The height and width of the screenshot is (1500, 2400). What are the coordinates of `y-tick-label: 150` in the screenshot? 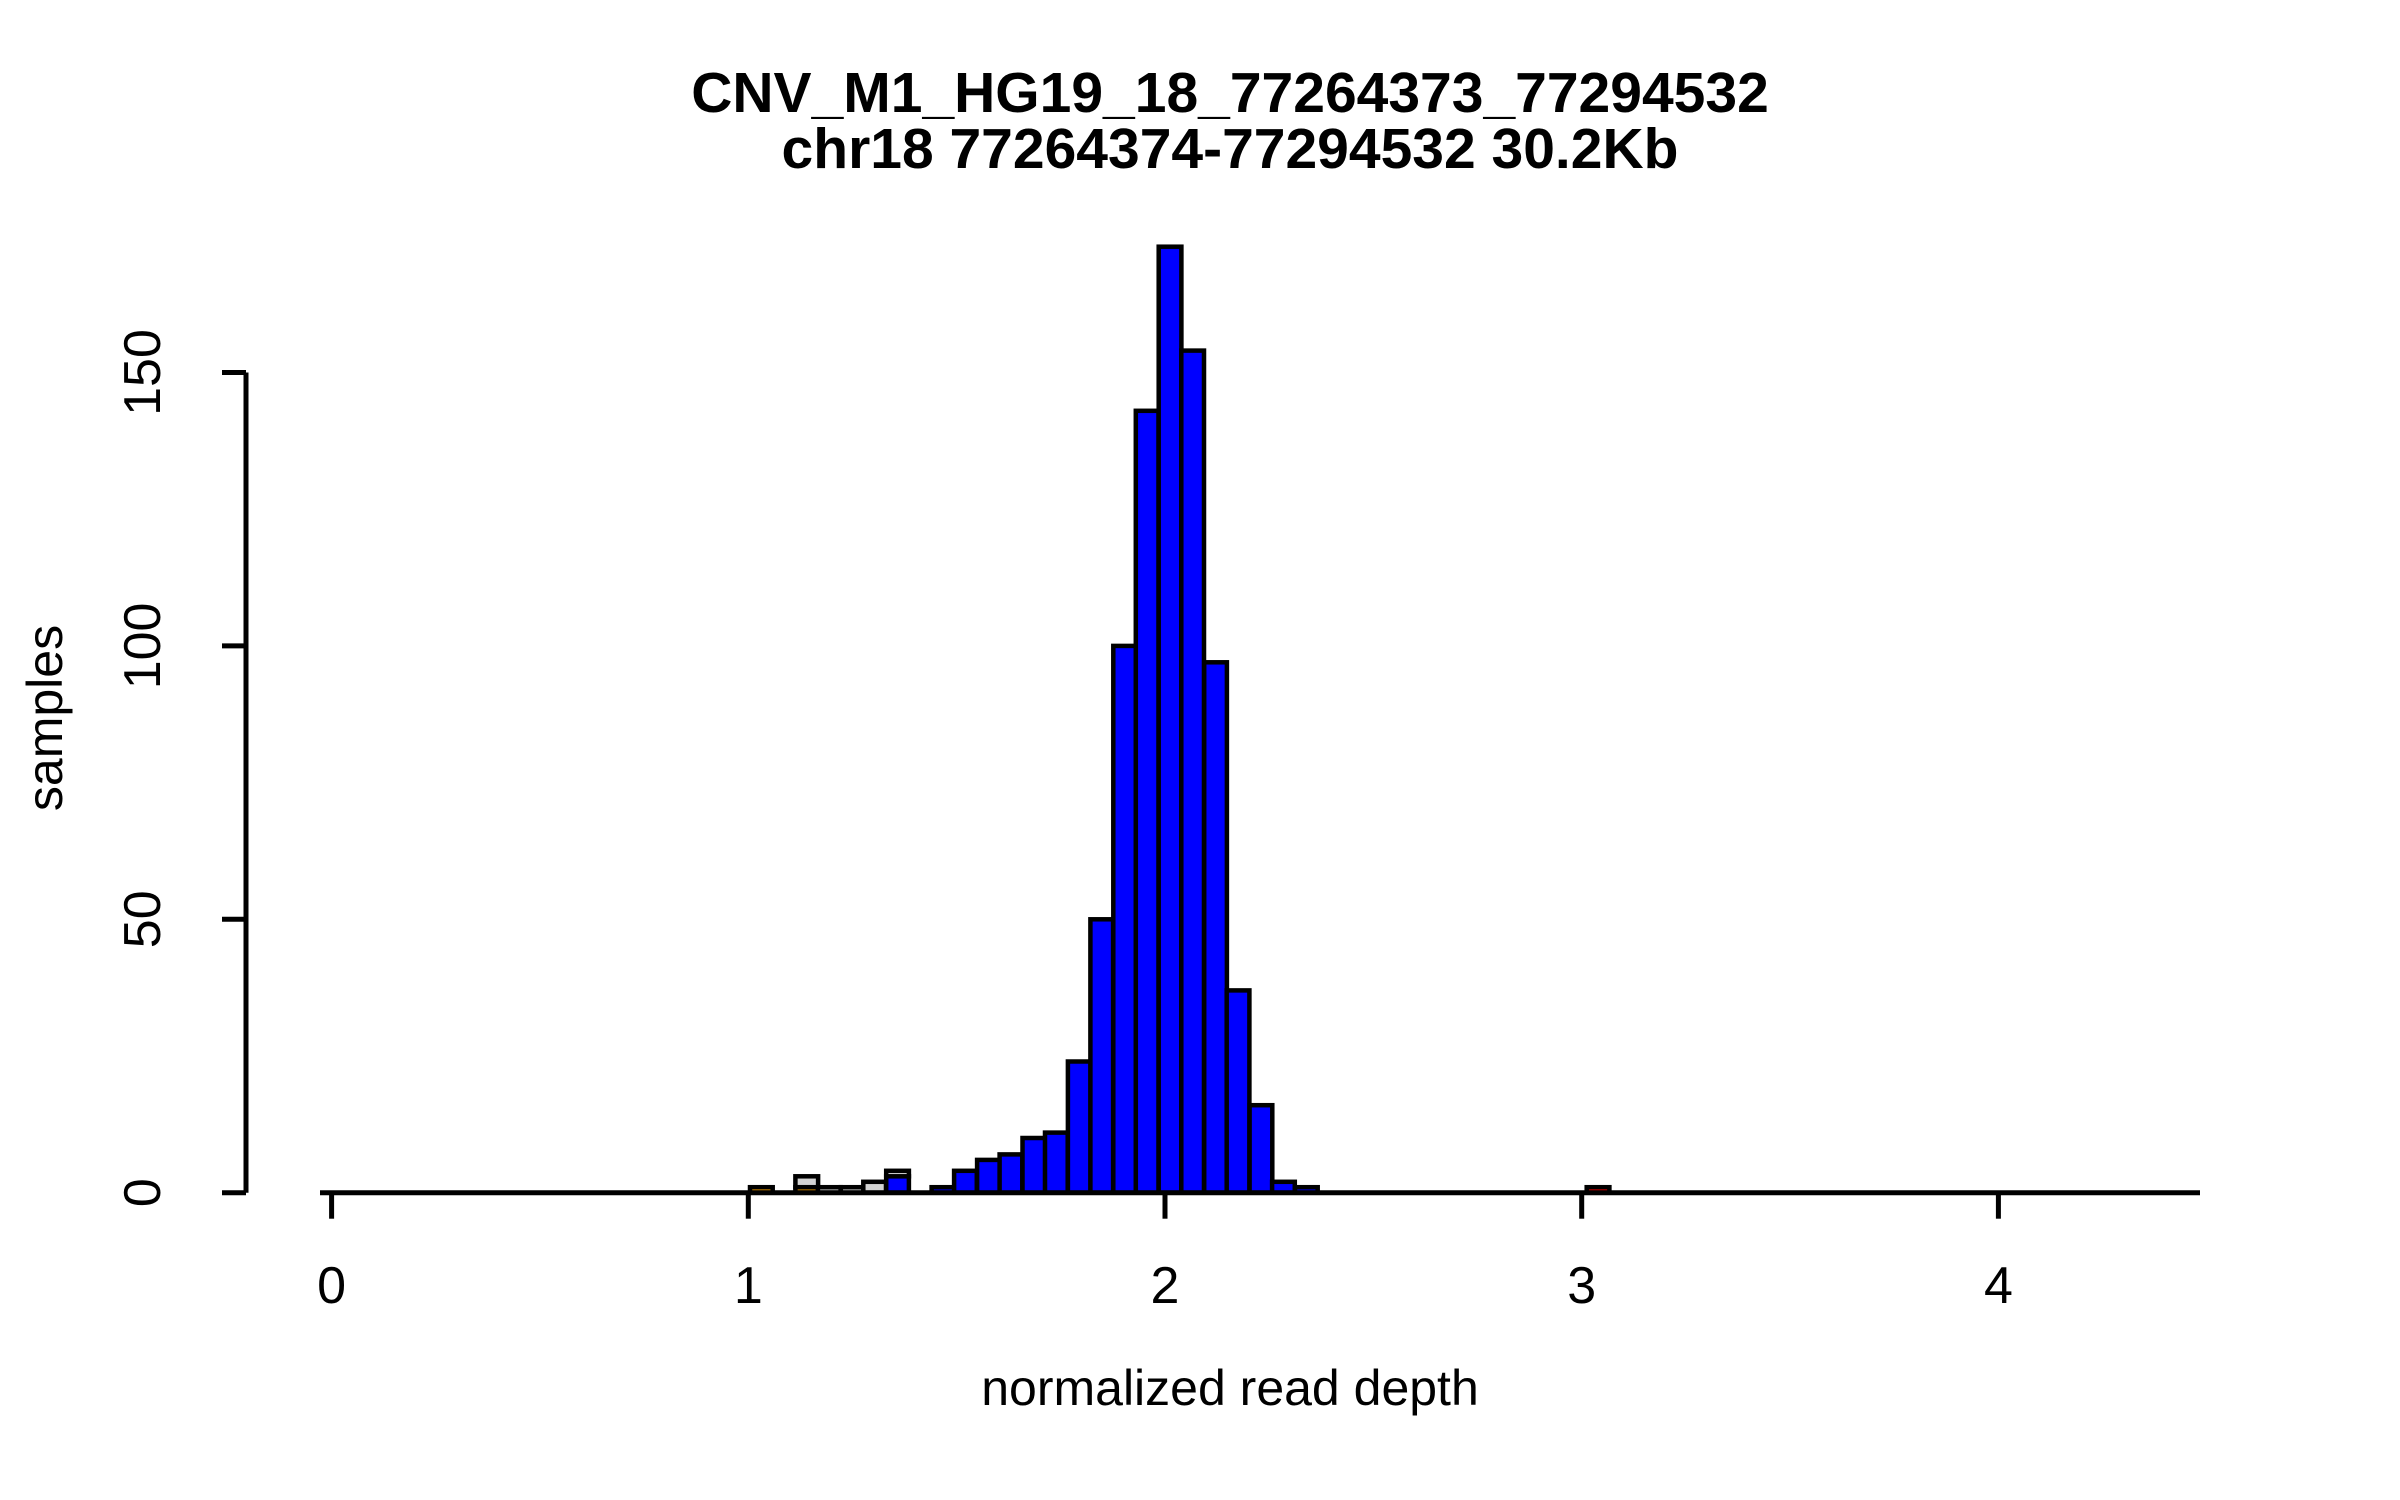 It's located at (143, 372).